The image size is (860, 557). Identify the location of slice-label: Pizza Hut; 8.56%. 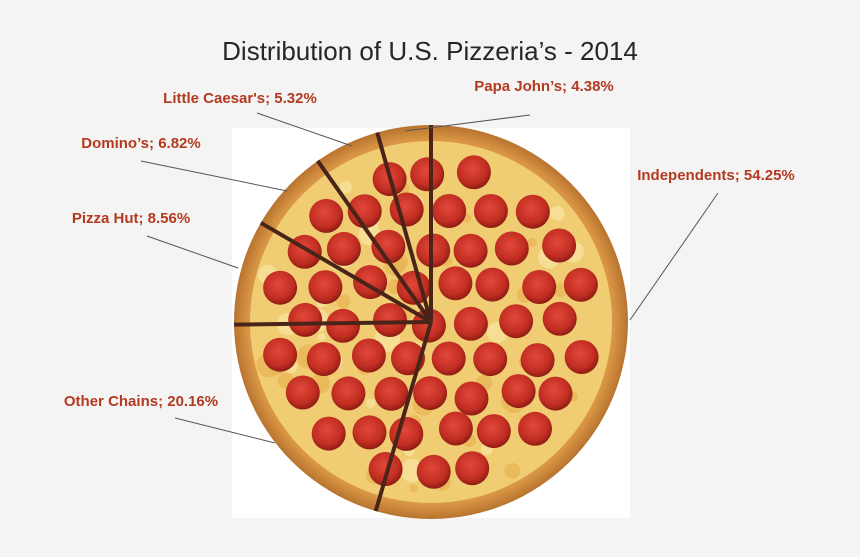
(131, 218).